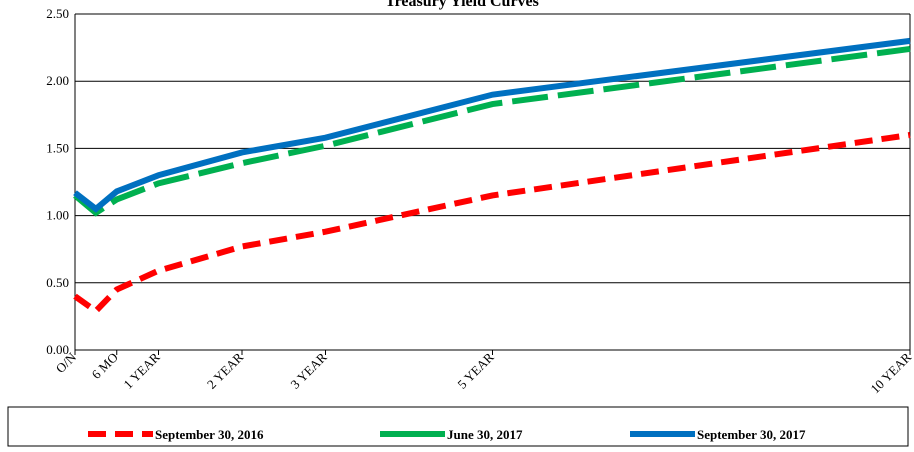  I want to click on legend-label: September 30, 2016, so click(209, 434).